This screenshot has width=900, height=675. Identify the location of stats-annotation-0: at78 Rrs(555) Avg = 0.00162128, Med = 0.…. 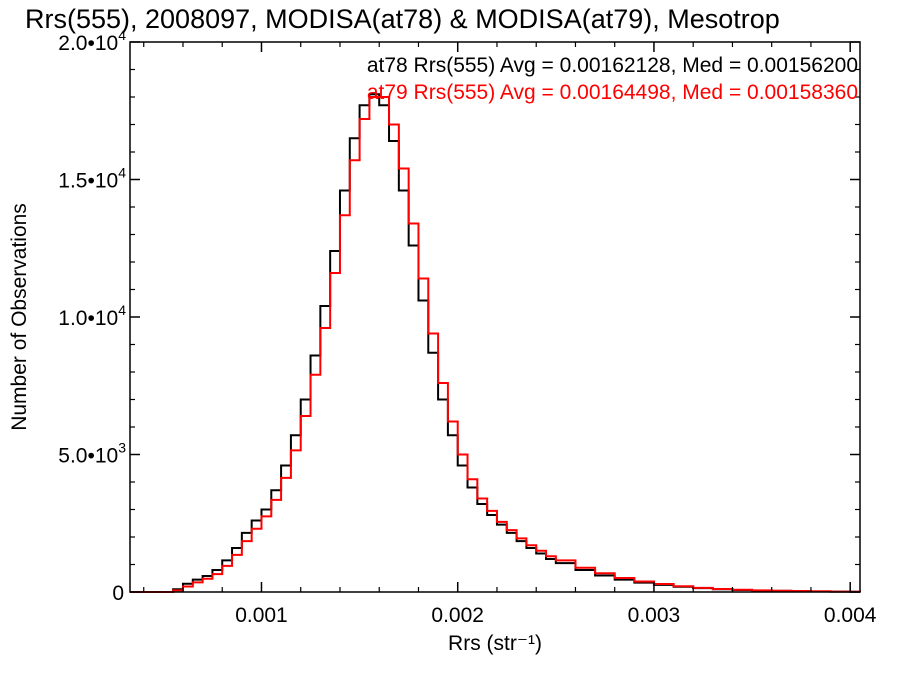
(612, 65).